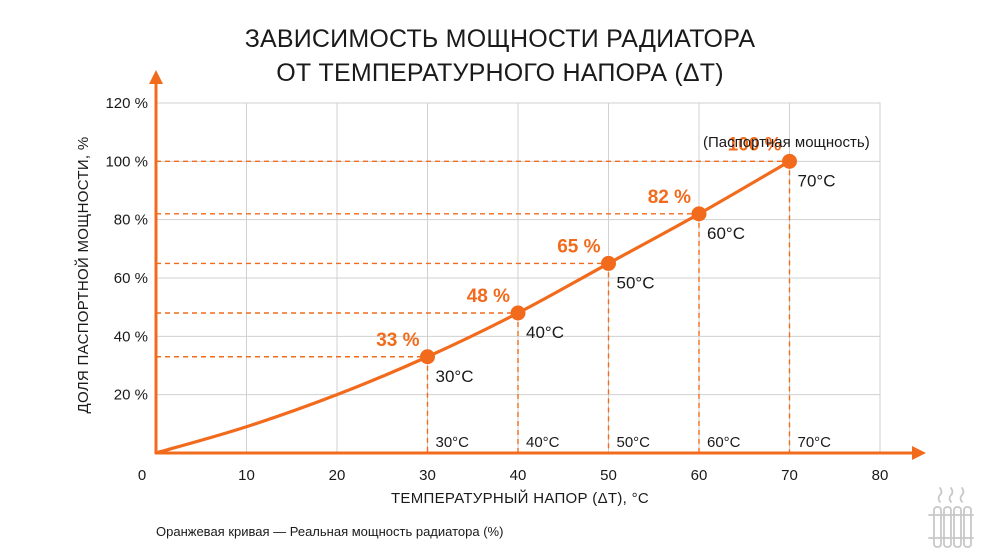  Describe the element at coordinates (488, 296) in the screenshot. I see `data-label-percent: 48 %` at that location.